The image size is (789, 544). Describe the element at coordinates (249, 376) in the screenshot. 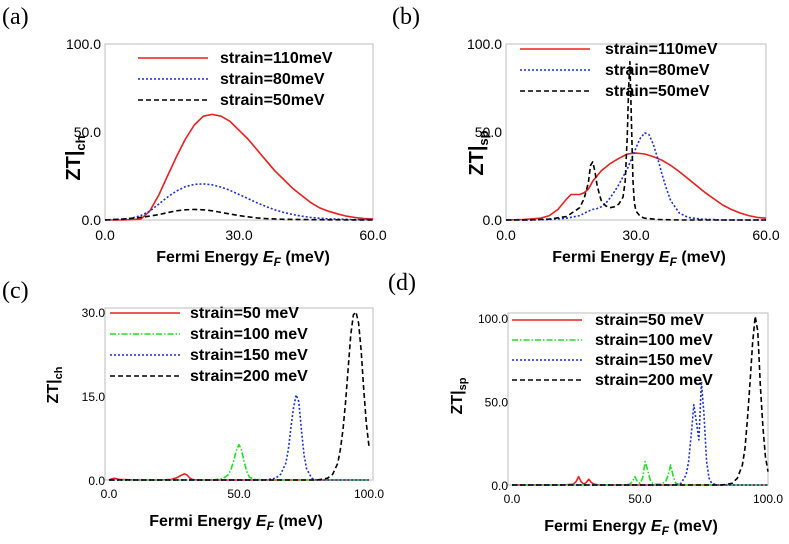

I see `panel-c-legend-3: strain=200 meV` at that location.